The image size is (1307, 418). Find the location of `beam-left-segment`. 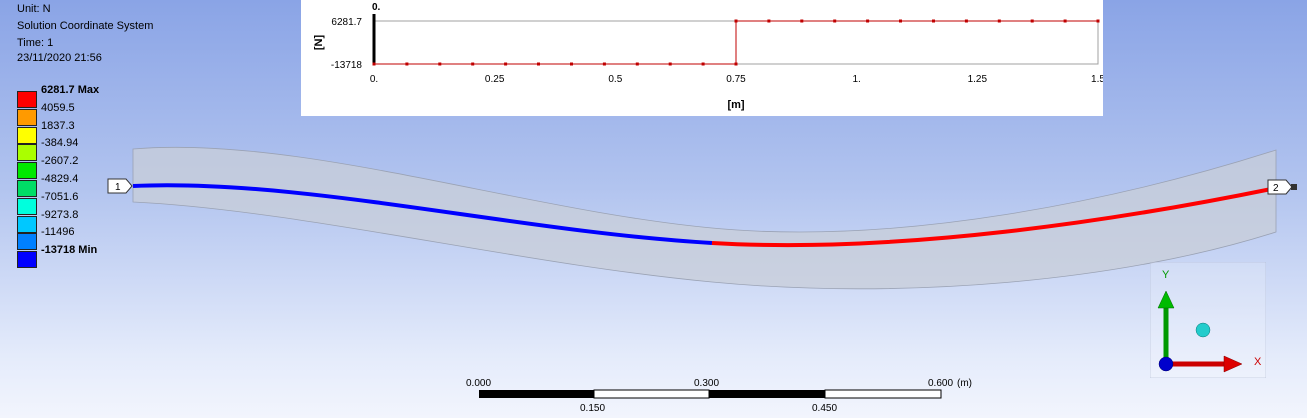

beam-left-segment is located at coordinates (422, 214).